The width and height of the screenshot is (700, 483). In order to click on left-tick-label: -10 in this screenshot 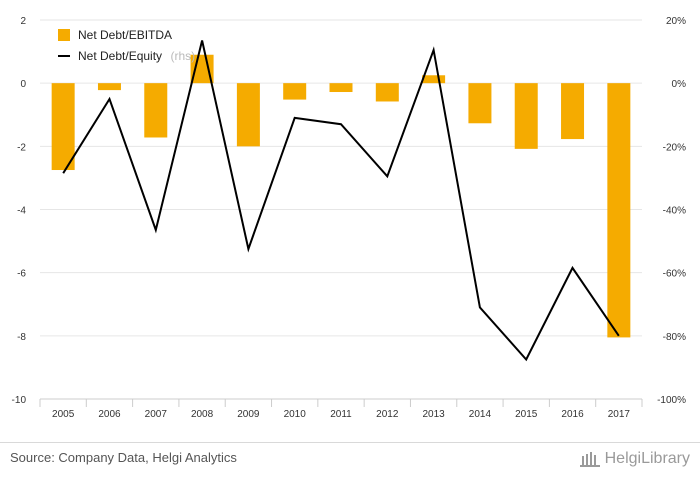, I will do `click(19, 400)`.